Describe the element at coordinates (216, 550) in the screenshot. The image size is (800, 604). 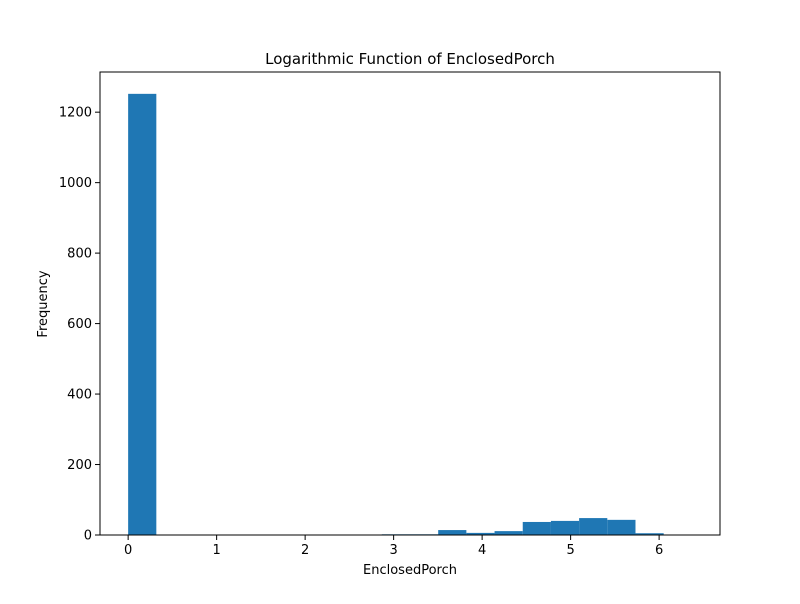
I see `x-tick-label: 1` at that location.